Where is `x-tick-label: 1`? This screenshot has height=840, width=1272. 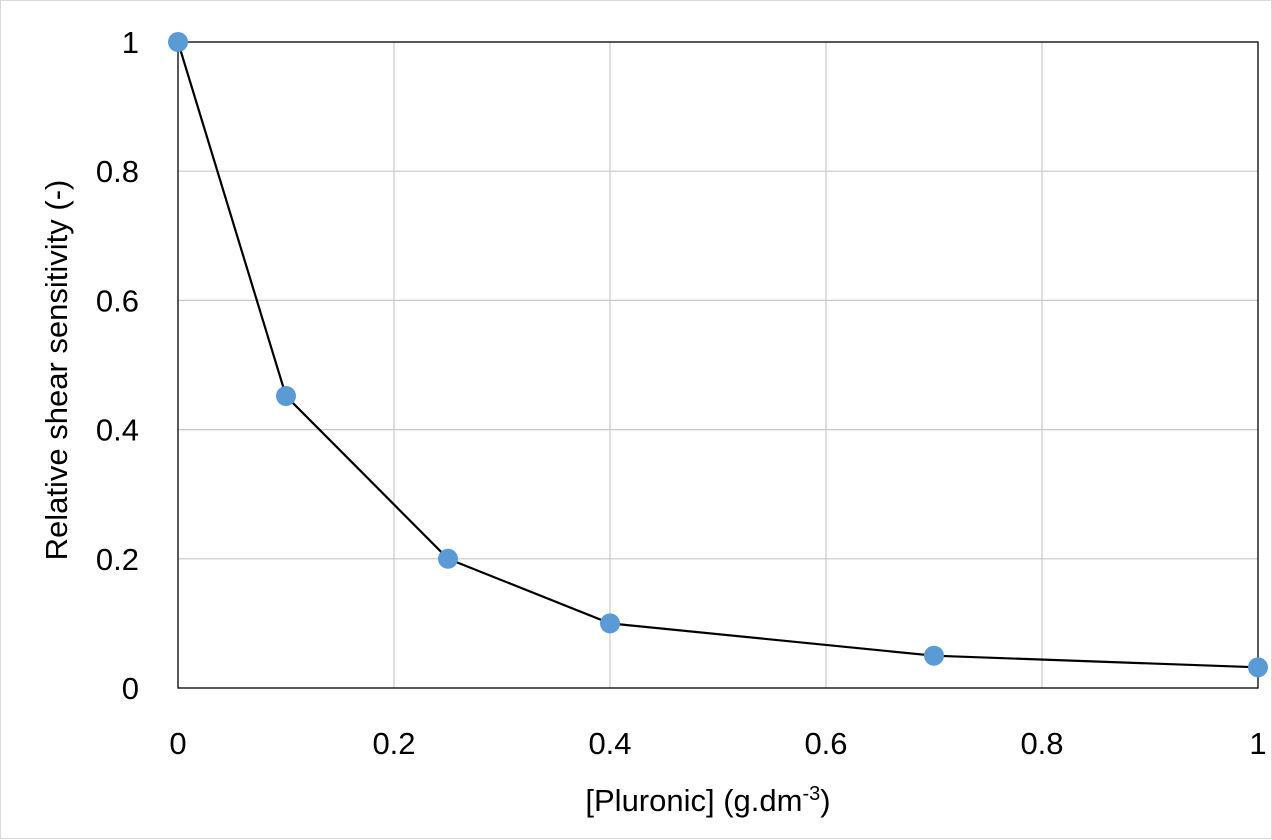
x-tick-label: 1 is located at coordinates (1257, 743).